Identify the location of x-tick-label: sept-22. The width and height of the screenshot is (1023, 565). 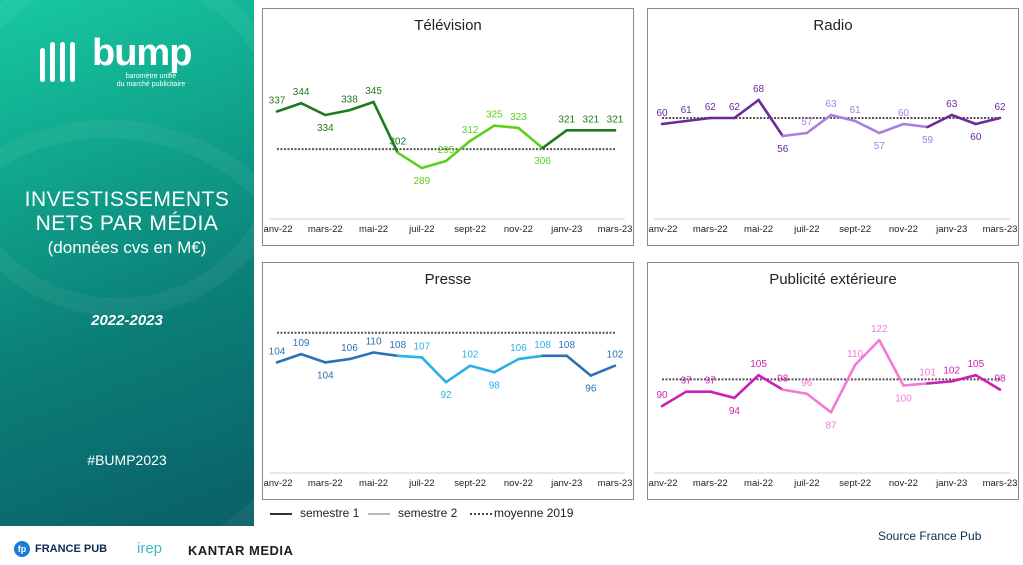
(470, 229).